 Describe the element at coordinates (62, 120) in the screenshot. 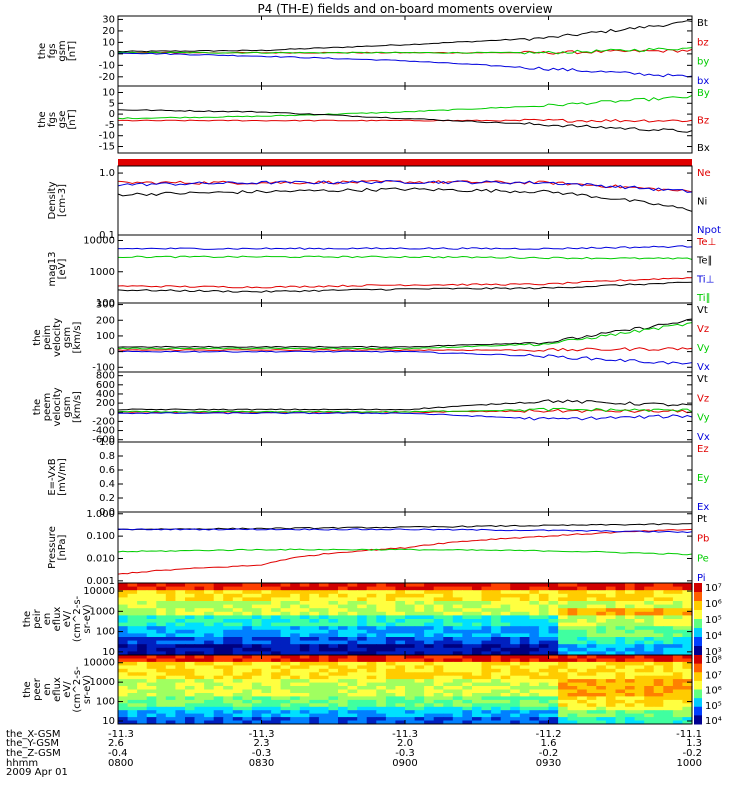

I see `ylabel-line: gse` at that location.